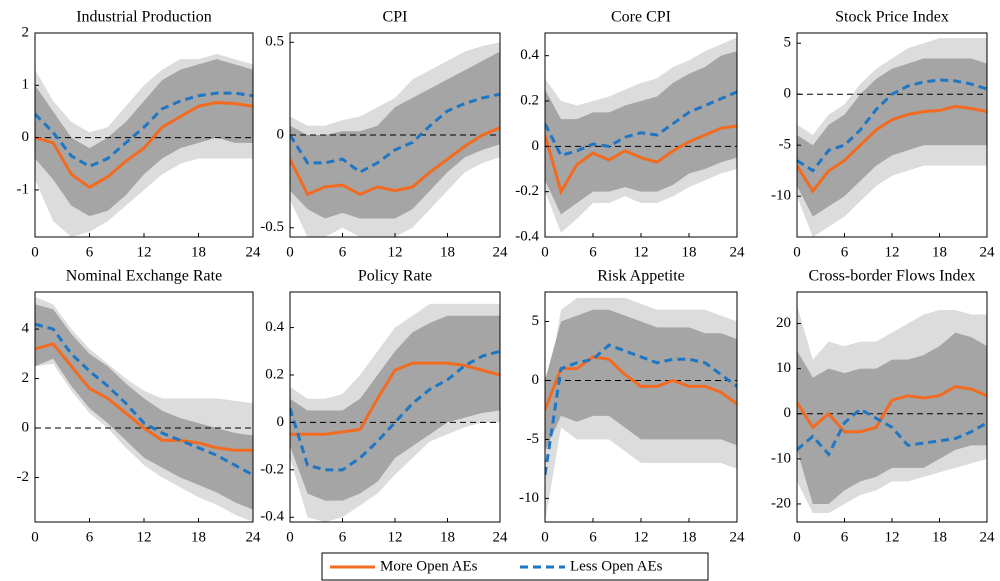 The image size is (1000, 581). I want to click on y-tick-label: -1, so click(23, 189).